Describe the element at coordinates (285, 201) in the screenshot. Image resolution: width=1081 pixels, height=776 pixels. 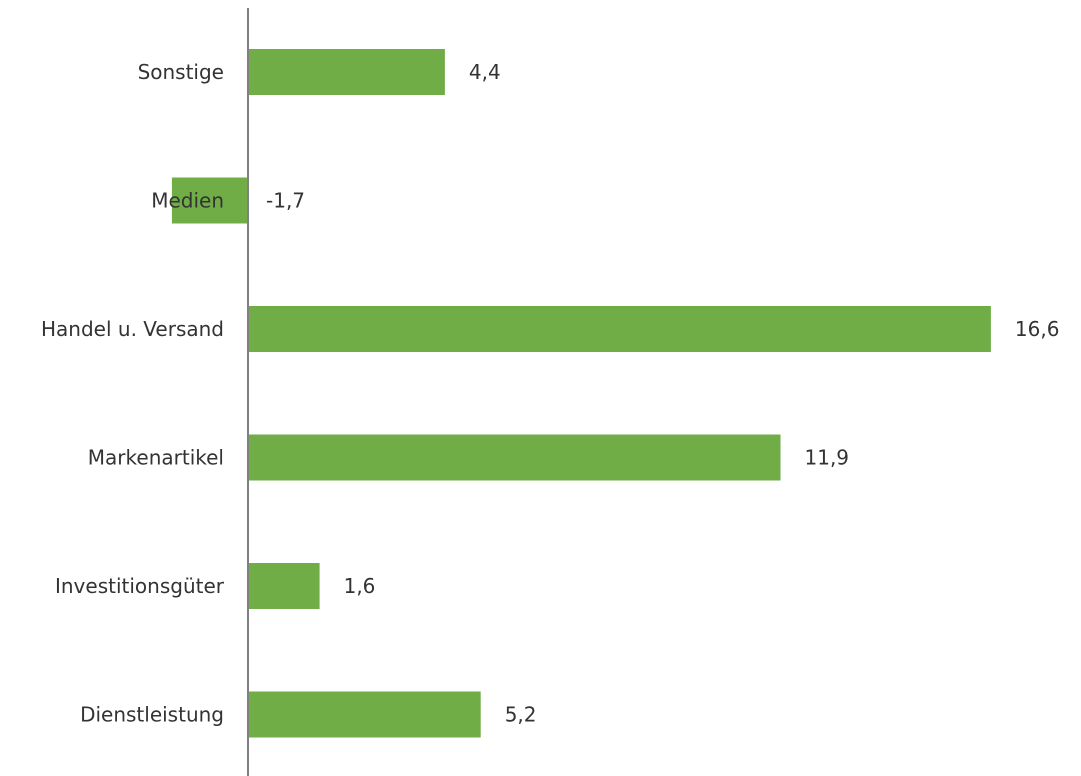
I see `value-label-medien: -1,7` at that location.